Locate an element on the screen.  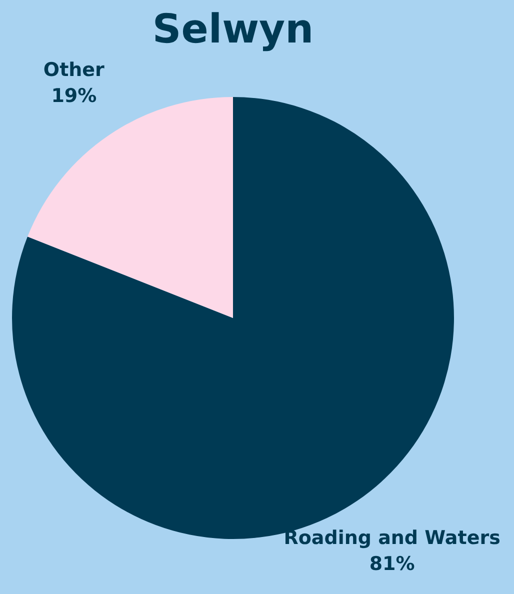
data-label: 81% is located at coordinates (392, 564).